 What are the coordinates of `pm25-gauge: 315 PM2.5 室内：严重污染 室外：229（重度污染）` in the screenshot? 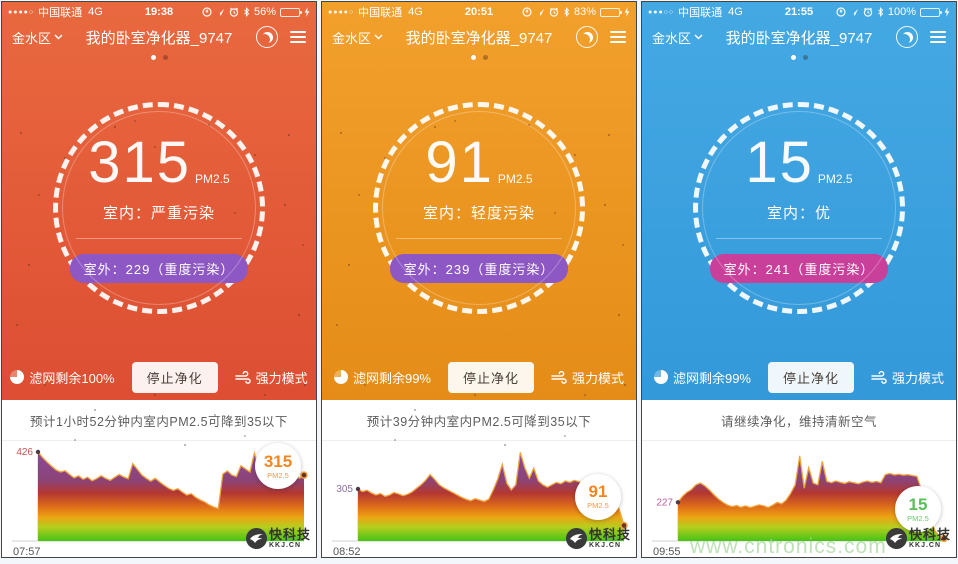 It's located at (159, 208).